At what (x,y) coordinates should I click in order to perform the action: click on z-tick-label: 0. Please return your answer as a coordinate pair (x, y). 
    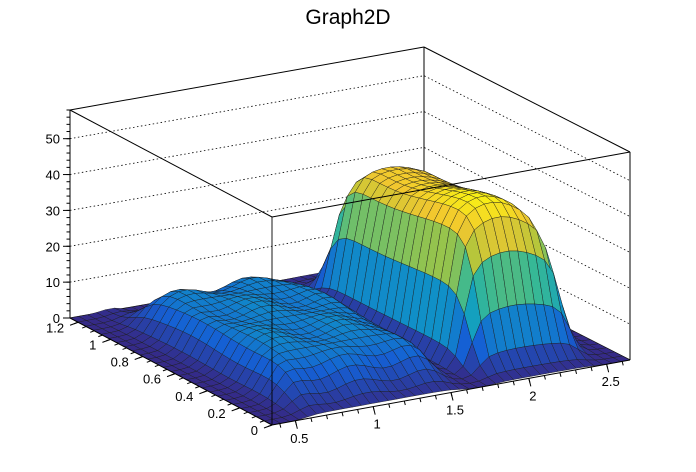
    Looking at the image, I should click on (56, 318).